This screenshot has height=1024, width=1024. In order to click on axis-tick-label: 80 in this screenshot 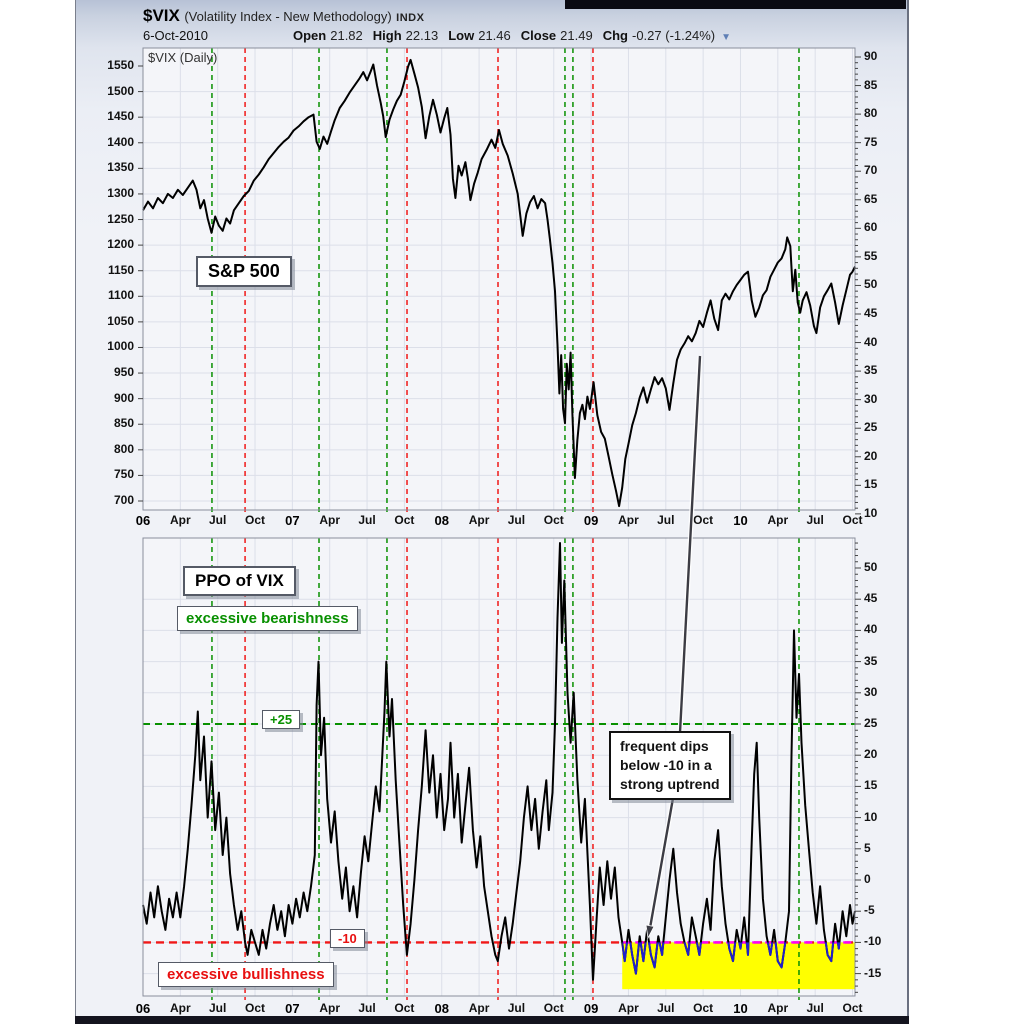, I will do `click(871, 113)`.